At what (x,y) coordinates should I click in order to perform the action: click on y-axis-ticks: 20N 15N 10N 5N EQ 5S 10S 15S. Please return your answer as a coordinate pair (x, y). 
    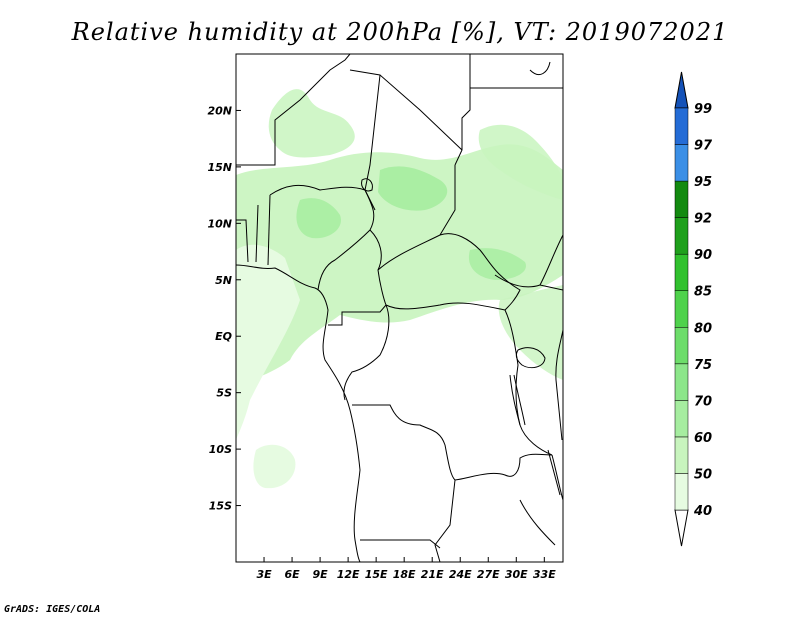
    Looking at the image, I should click on (224, 308).